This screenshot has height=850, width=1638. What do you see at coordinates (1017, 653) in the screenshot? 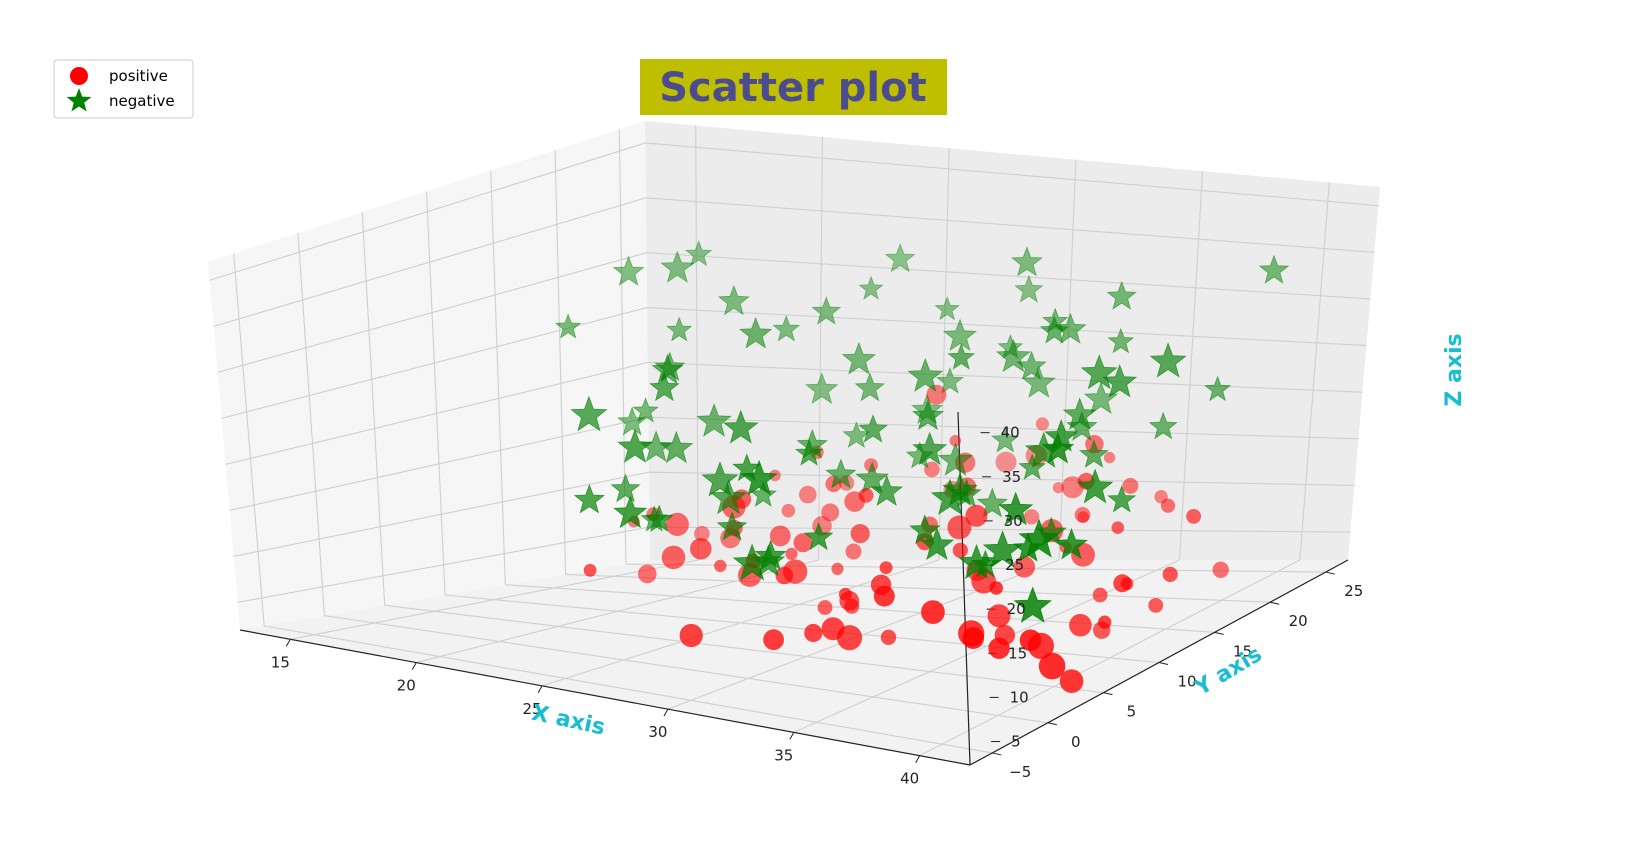
I see `z-tick-label: 15` at bounding box center [1017, 653].